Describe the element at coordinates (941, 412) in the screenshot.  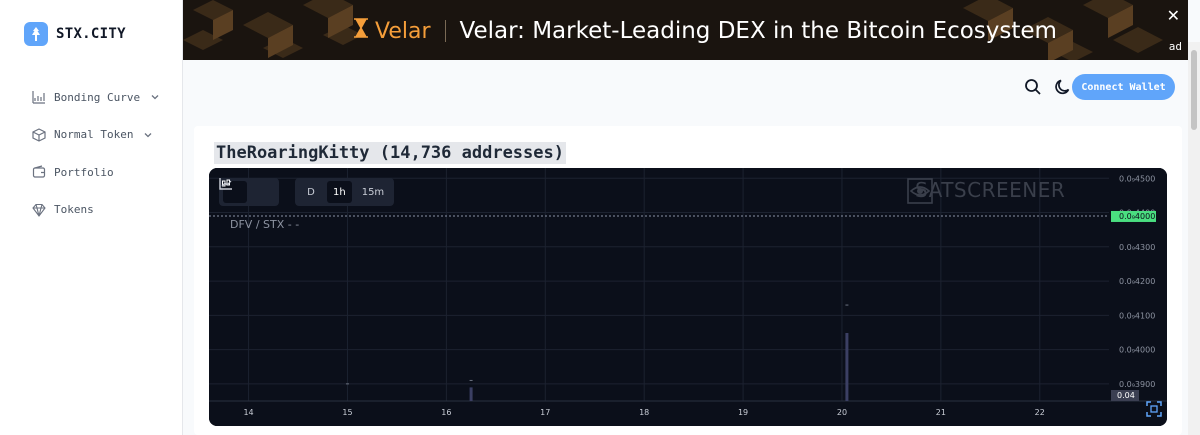
I see `x-tick-label: 21` at that location.